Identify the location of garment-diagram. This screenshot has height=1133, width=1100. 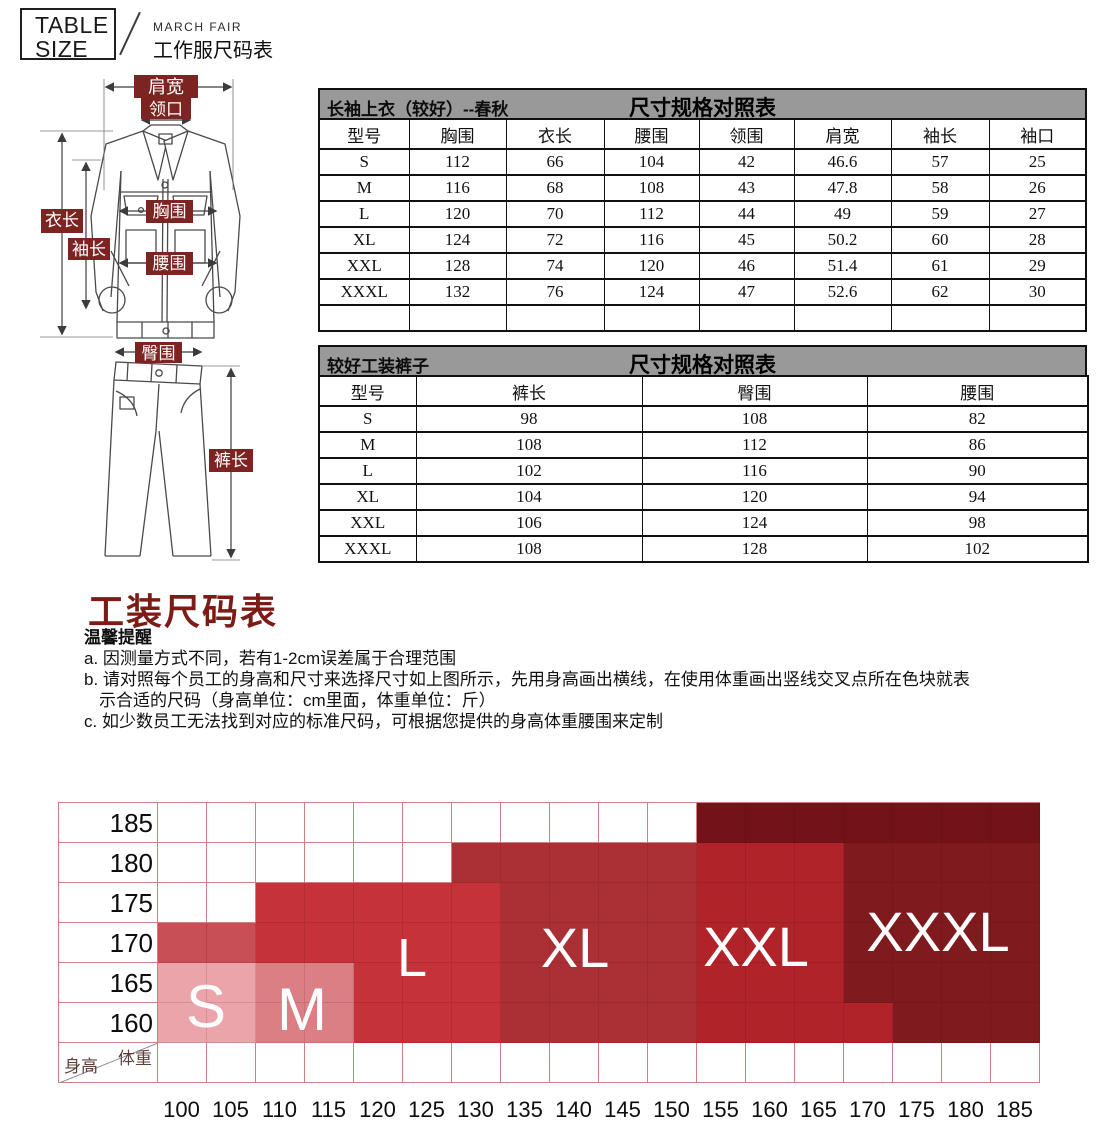
(140, 320).